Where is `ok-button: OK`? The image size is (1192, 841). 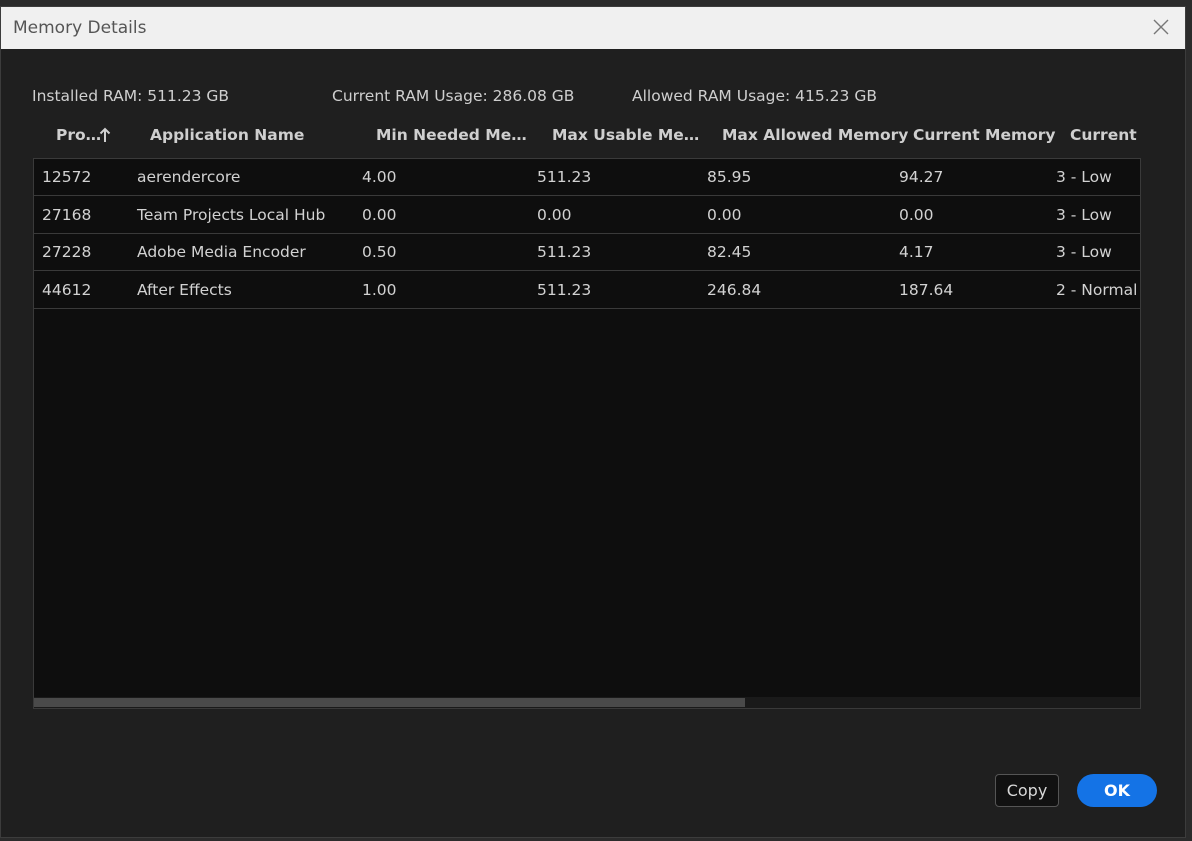
ok-button: OK is located at coordinates (1117, 790).